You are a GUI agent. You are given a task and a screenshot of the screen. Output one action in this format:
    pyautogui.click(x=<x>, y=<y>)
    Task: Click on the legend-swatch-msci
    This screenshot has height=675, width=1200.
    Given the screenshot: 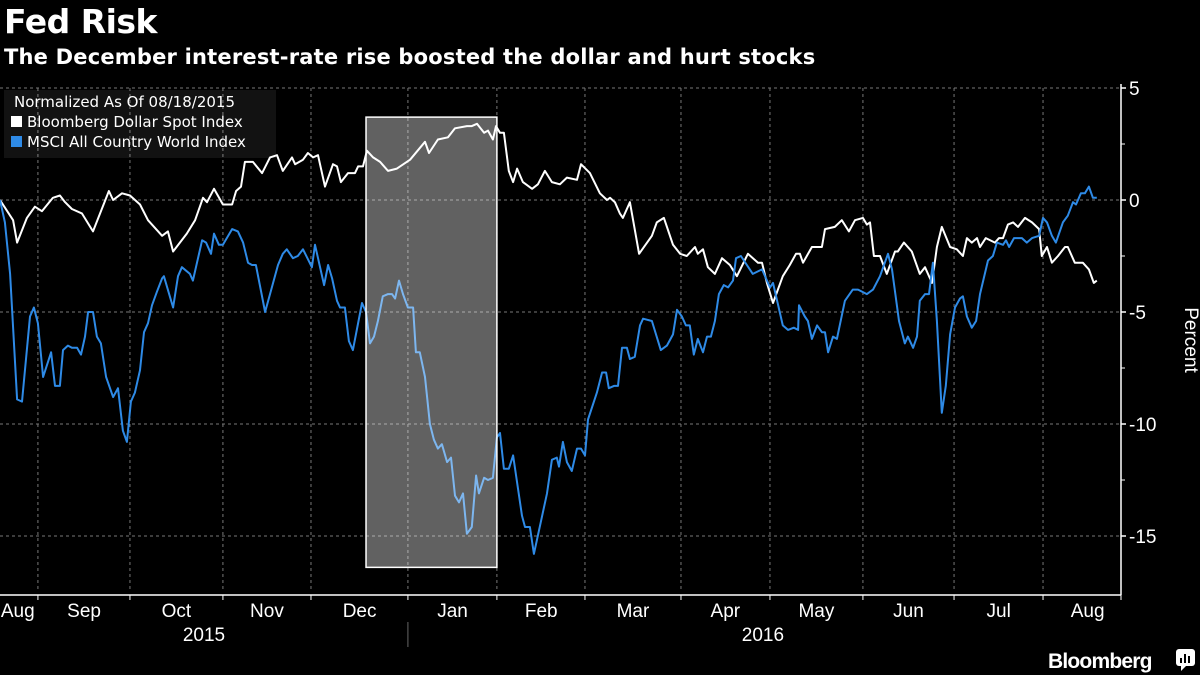 What is the action you would take?
    pyautogui.click(x=16, y=141)
    